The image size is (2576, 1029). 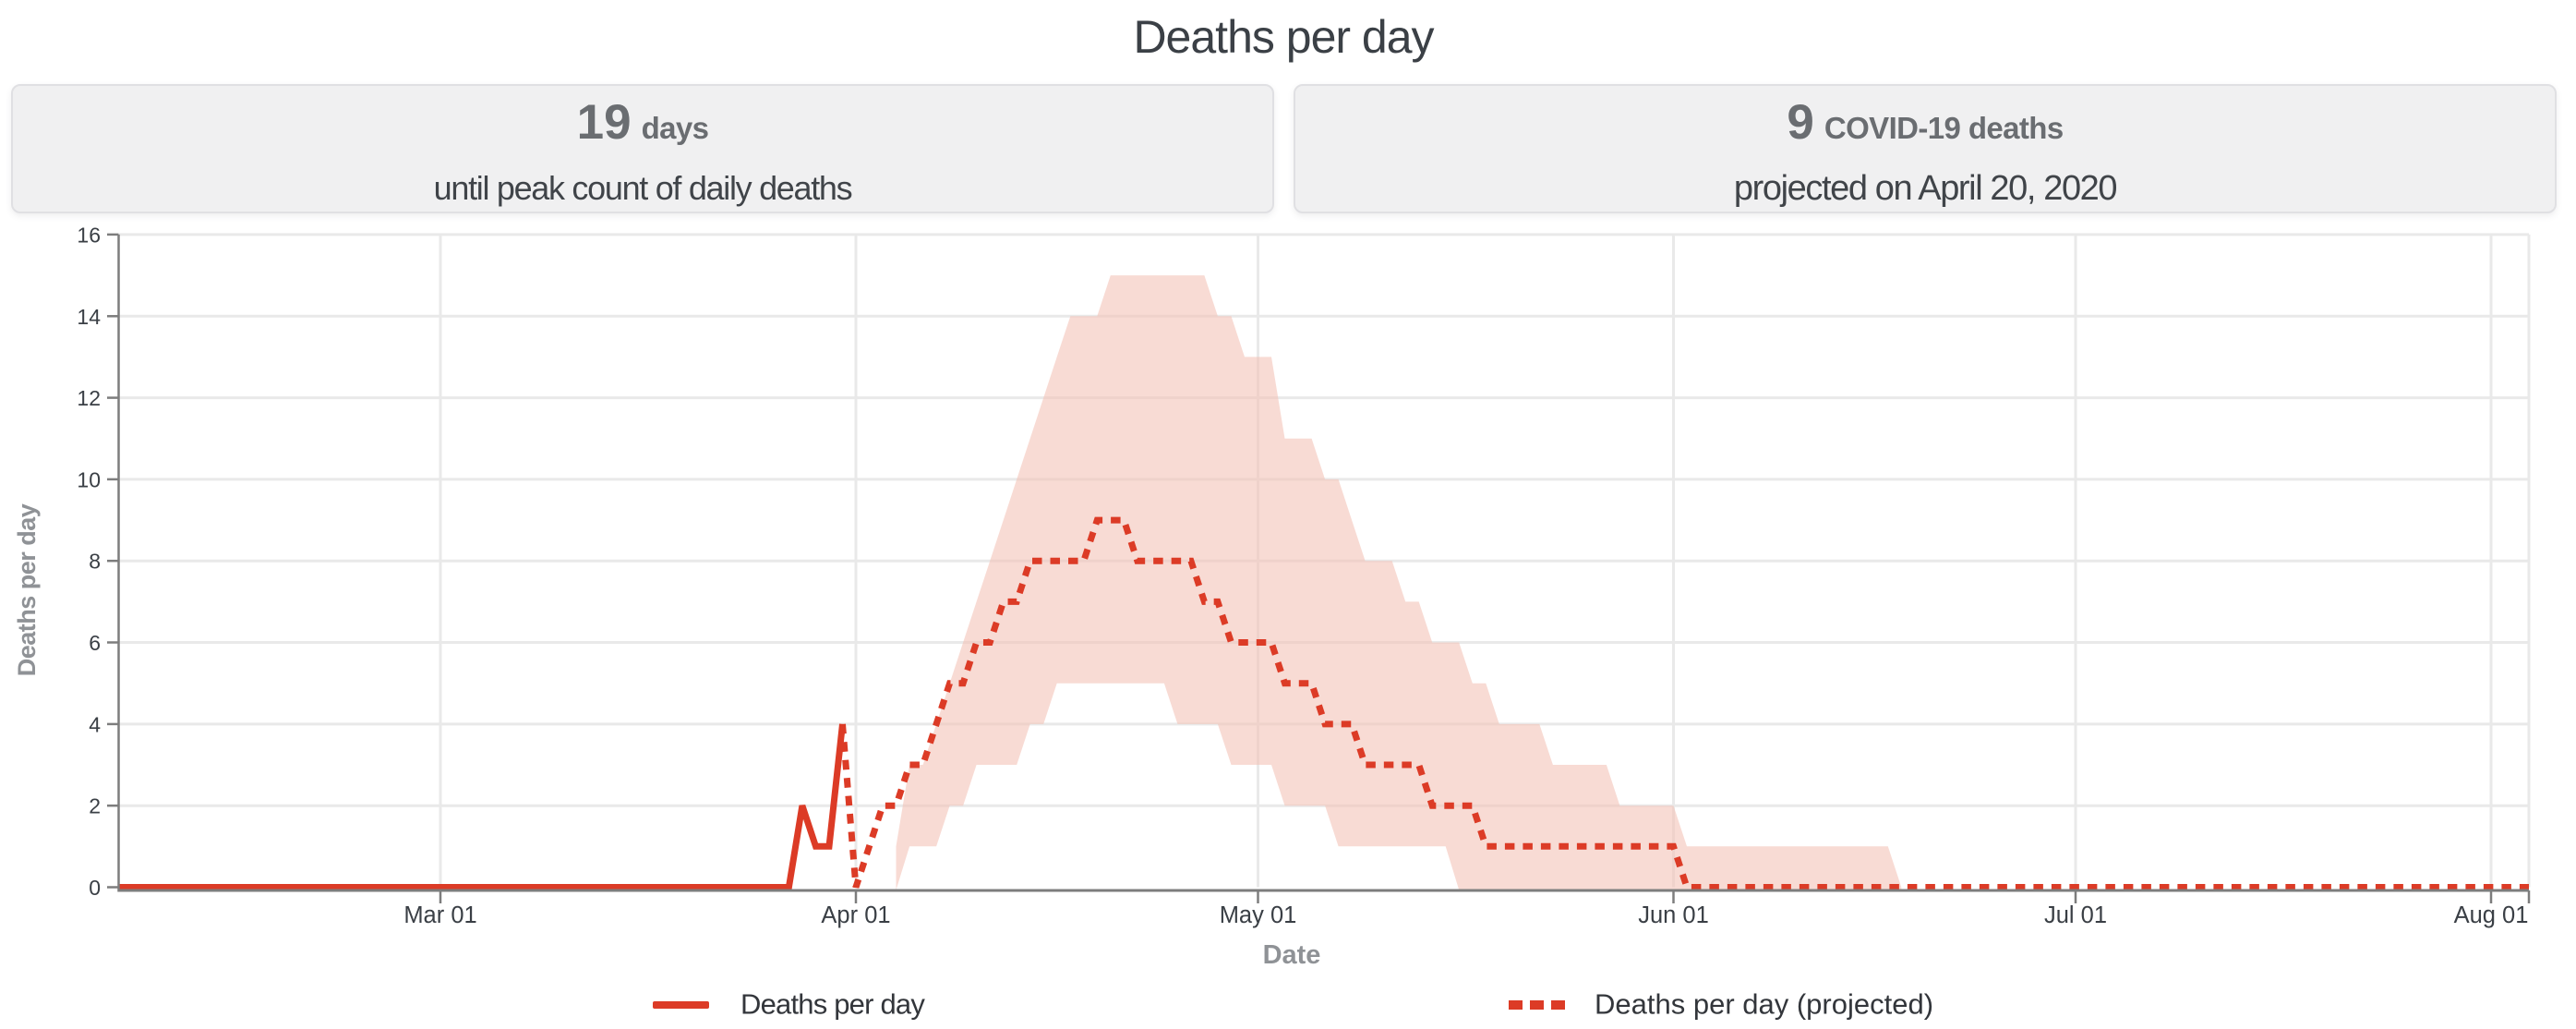 What do you see at coordinates (1292, 955) in the screenshot?
I see `svg-text: Date` at bounding box center [1292, 955].